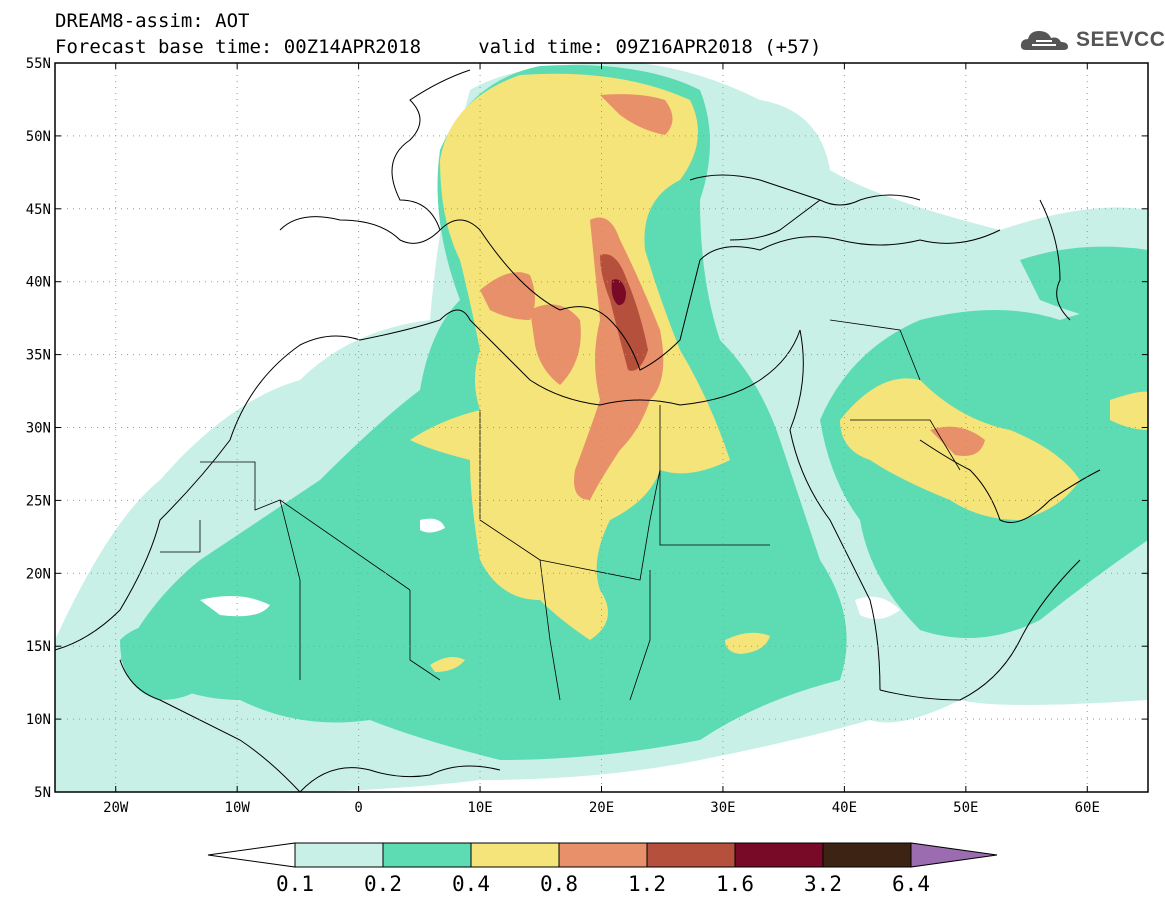 The width and height of the screenshot is (1165, 905). Describe the element at coordinates (38, 356) in the screenshot. I see `lat-label-4: 35N` at that location.